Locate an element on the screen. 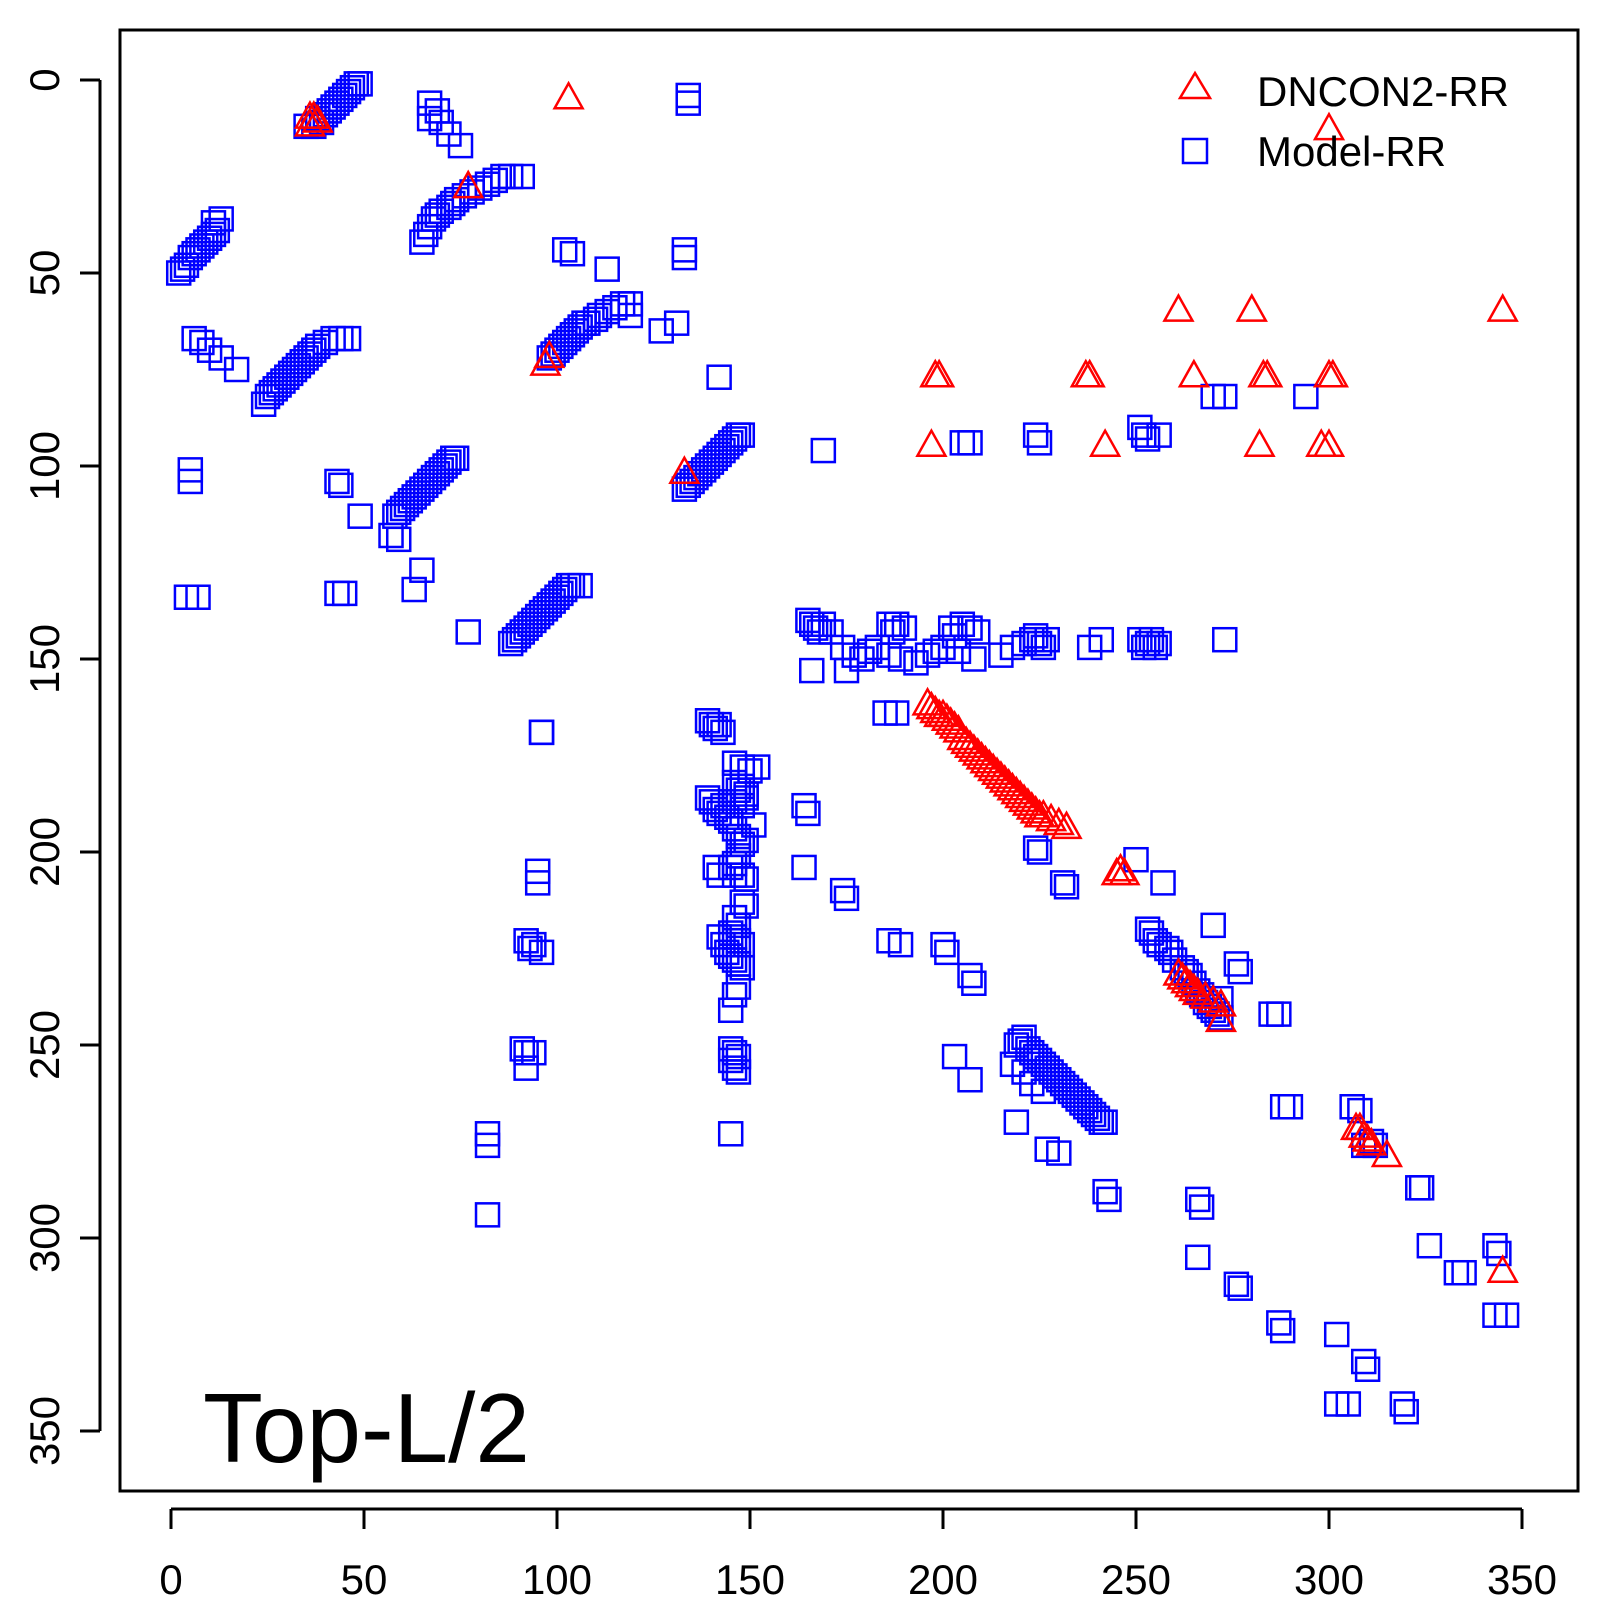 The width and height of the screenshot is (1600, 1600). y-axis: 0 50 100 150 200 250 300 350 is located at coordinates (61, 767).